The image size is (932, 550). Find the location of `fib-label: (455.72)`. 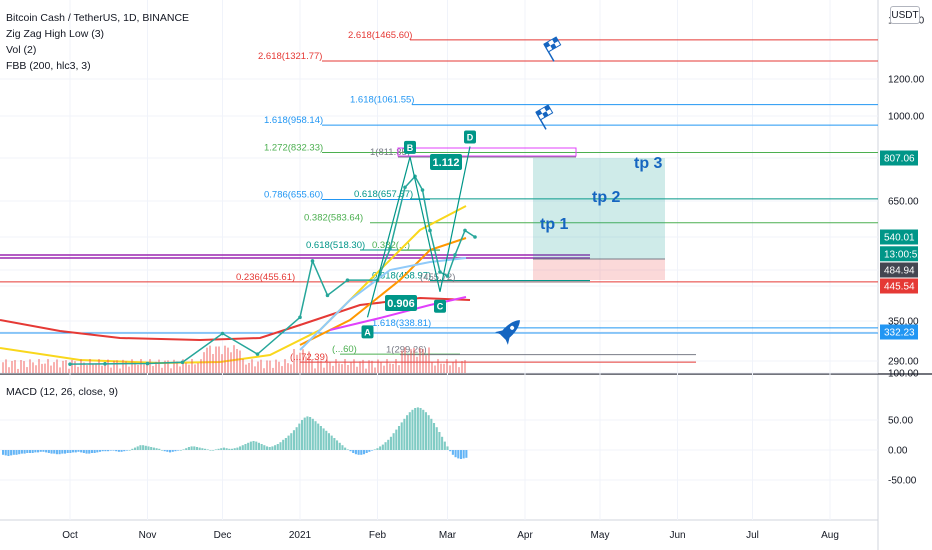

fib-label: (455.72) is located at coordinates (437, 277).